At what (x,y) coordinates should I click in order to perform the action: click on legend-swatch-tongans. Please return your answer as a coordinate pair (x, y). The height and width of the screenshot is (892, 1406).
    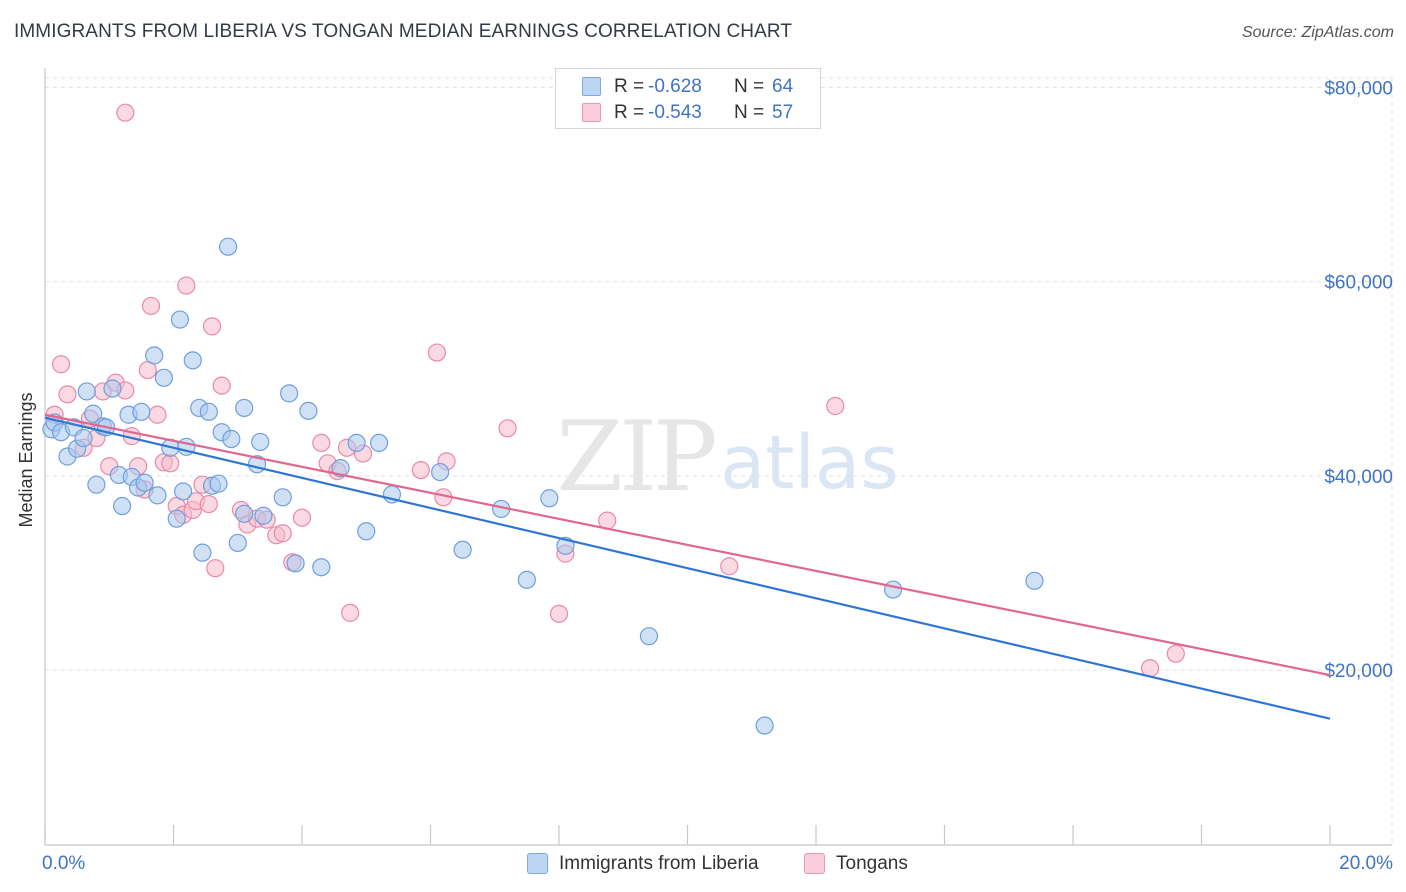
    Looking at the image, I should click on (591, 112).